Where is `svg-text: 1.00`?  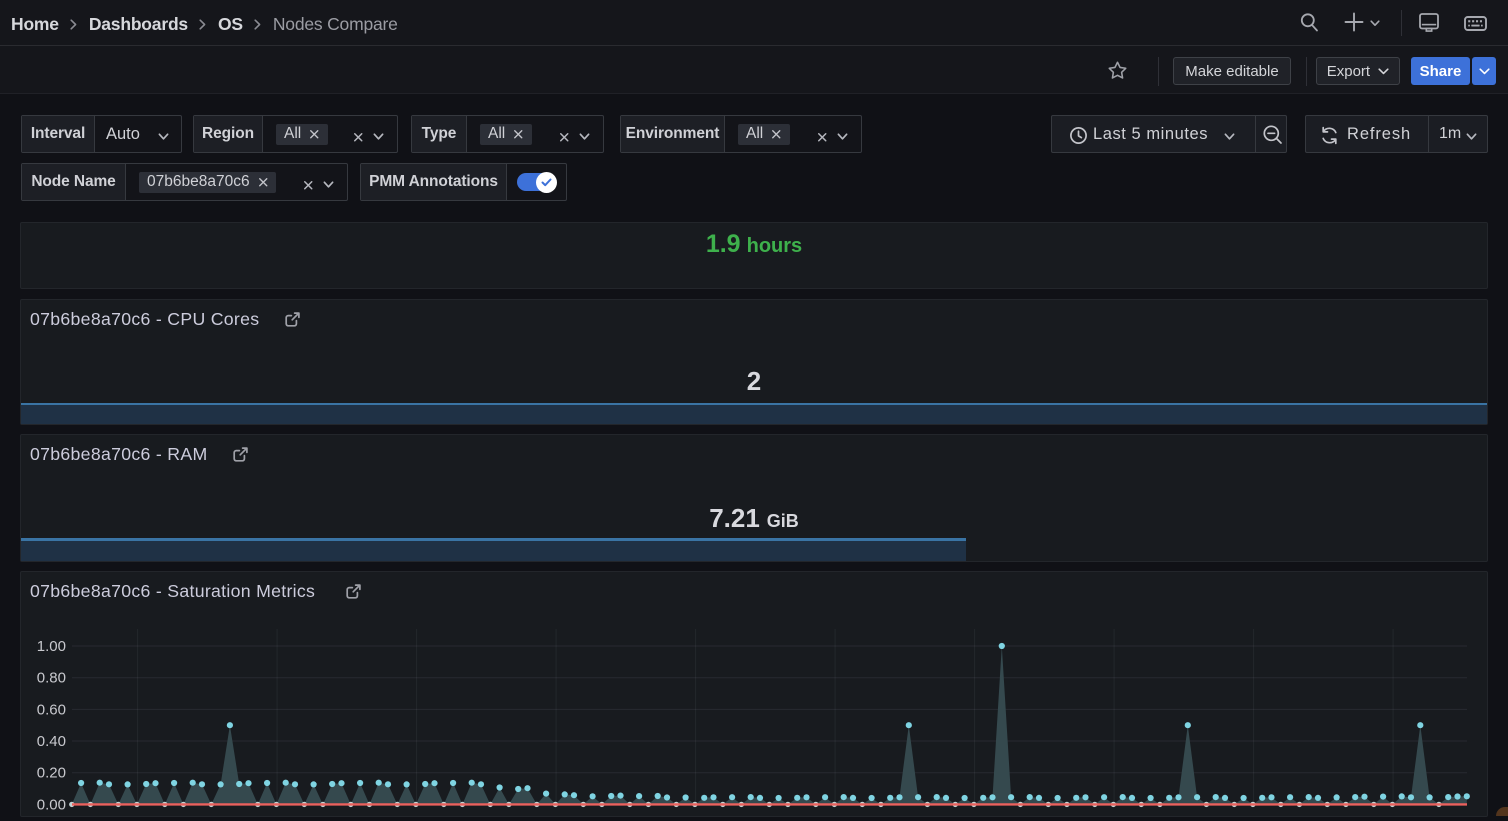
svg-text: 1.00 is located at coordinates (51, 646).